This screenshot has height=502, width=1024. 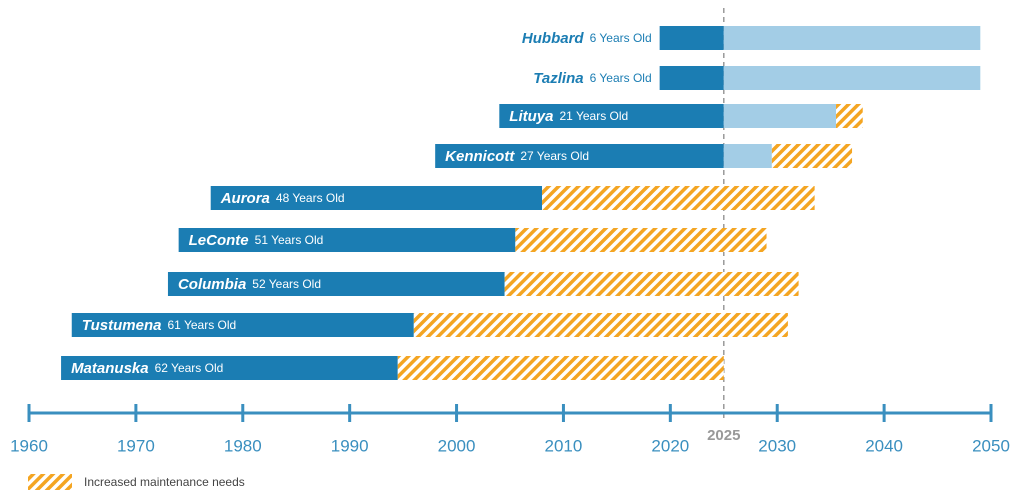 What do you see at coordinates (564, 445) in the screenshot?
I see `x-tick-label: 2010` at bounding box center [564, 445].